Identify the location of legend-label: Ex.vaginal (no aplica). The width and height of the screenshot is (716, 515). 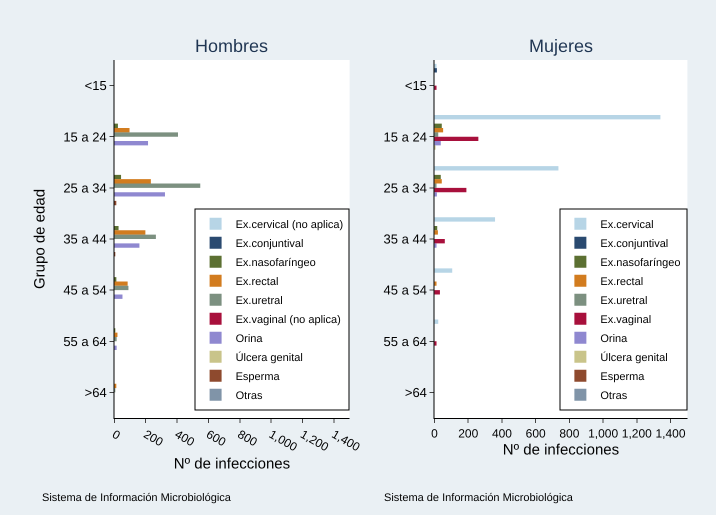
(288, 320).